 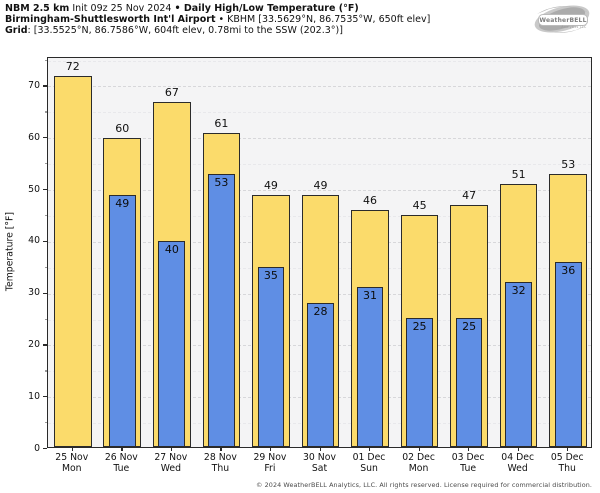 What do you see at coordinates (518, 175) in the screenshot?
I see `high-value-label: 51` at bounding box center [518, 175].